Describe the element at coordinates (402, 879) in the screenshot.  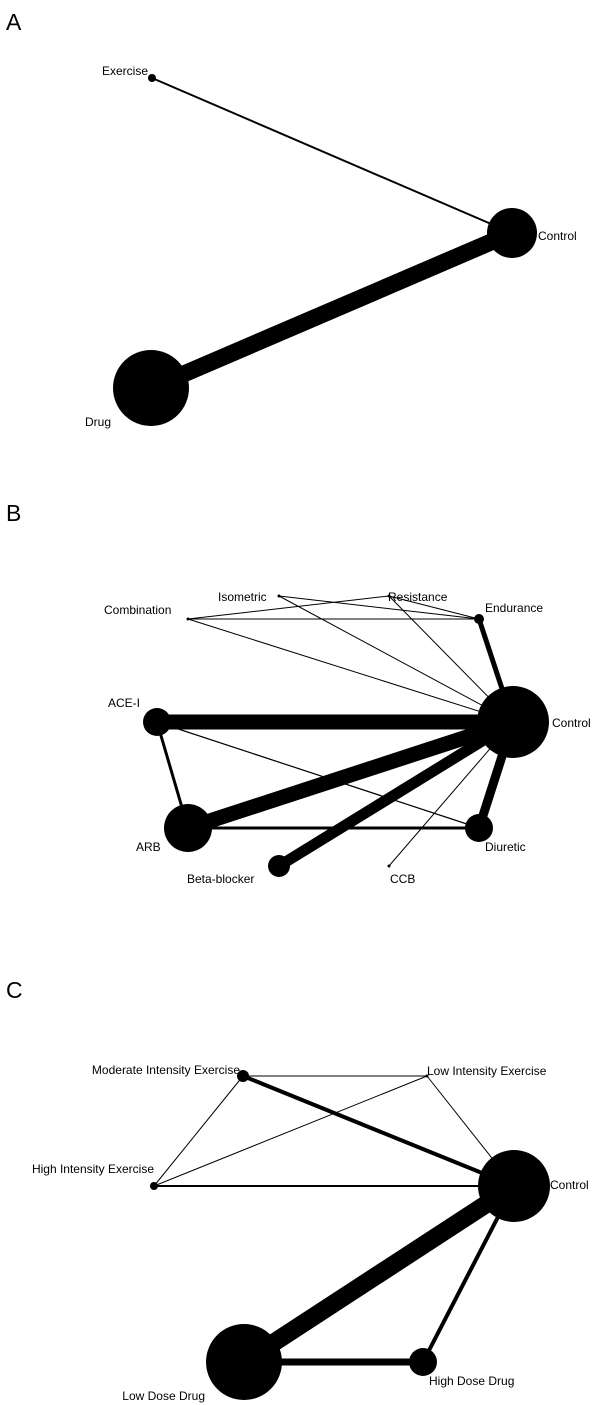
I see `node-label-ccb: CCB` at that location.